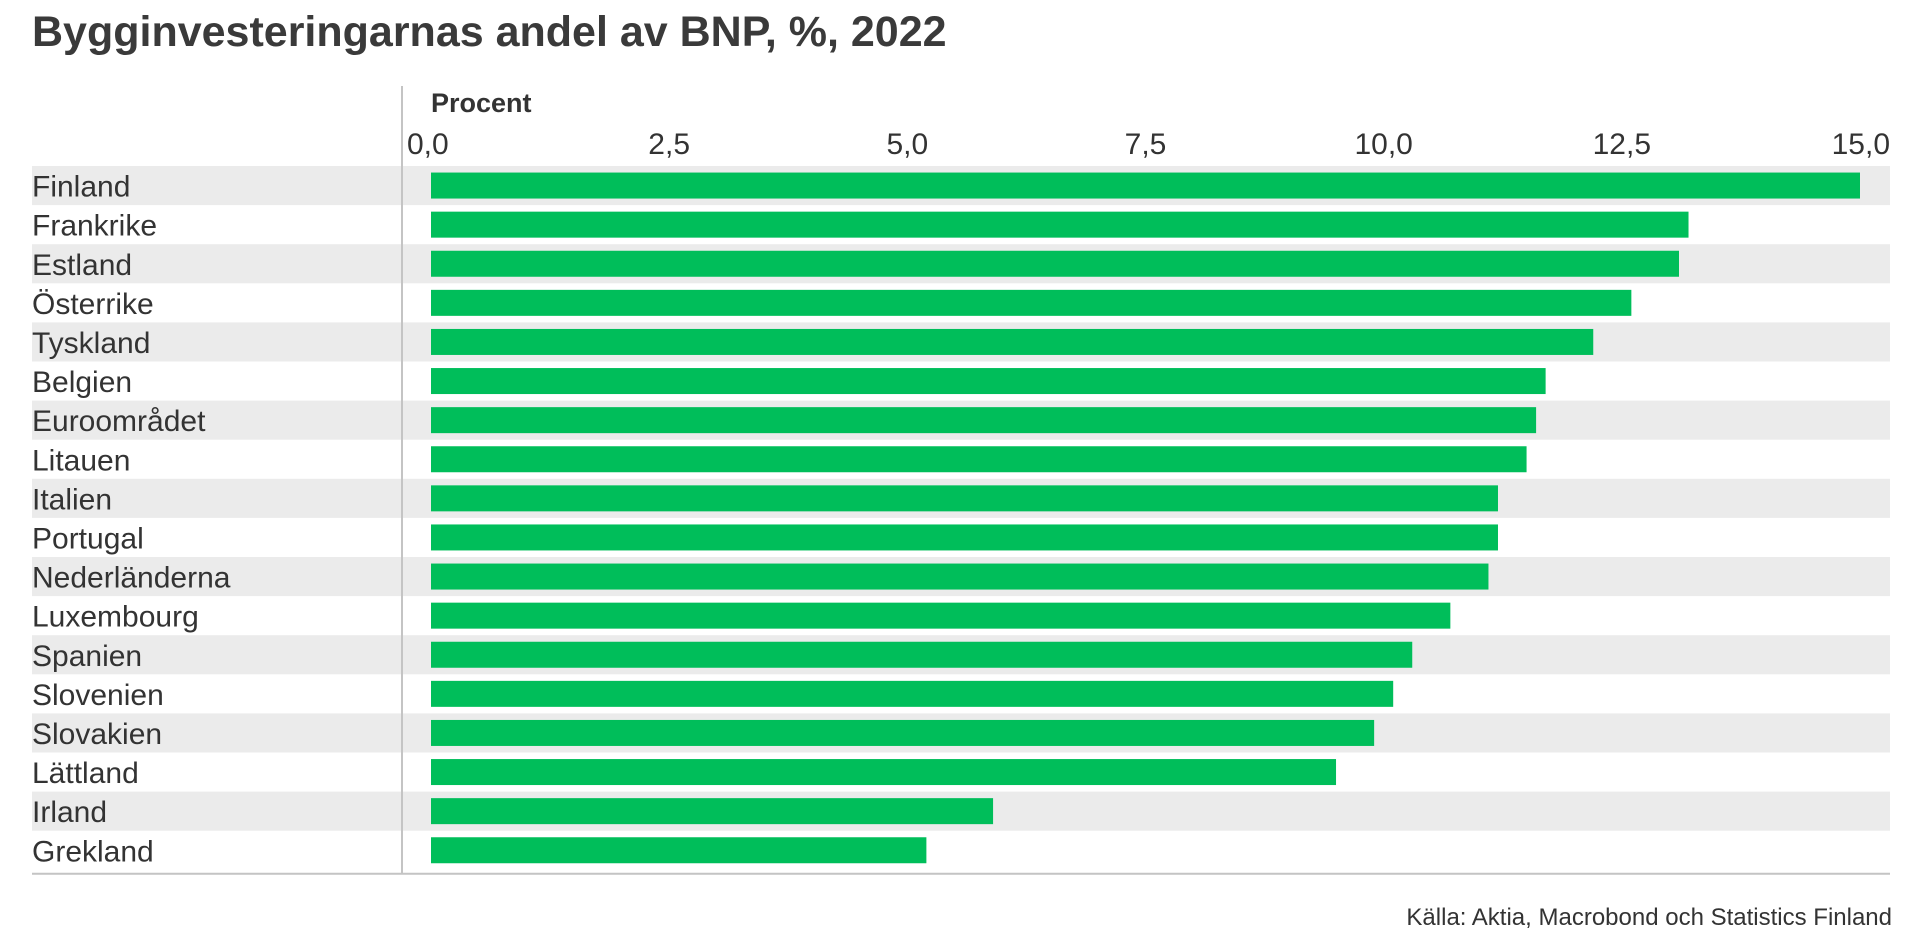  I want to click on category-label: Litauen, so click(81, 460).